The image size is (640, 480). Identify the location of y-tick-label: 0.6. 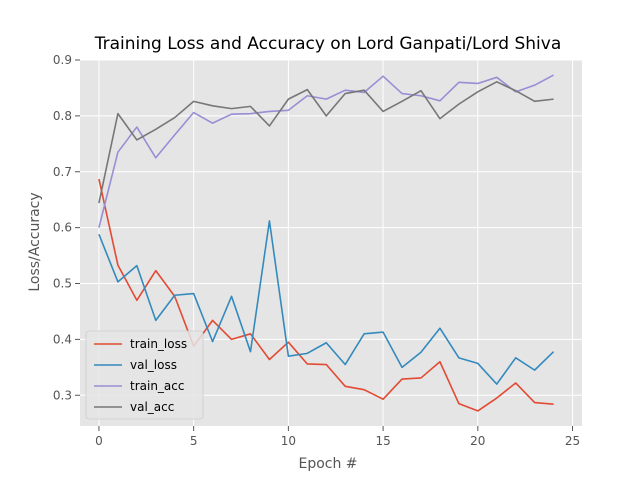
(62, 228).